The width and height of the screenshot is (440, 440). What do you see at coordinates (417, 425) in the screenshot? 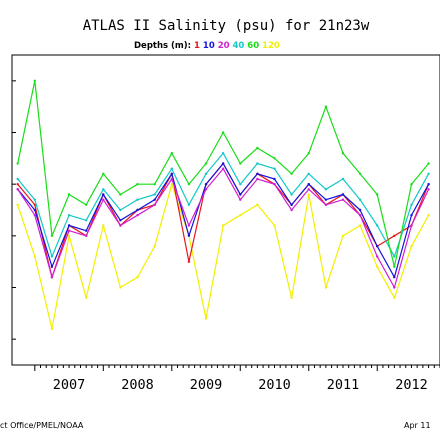
I see `footer-date: Apr 11` at bounding box center [417, 425].